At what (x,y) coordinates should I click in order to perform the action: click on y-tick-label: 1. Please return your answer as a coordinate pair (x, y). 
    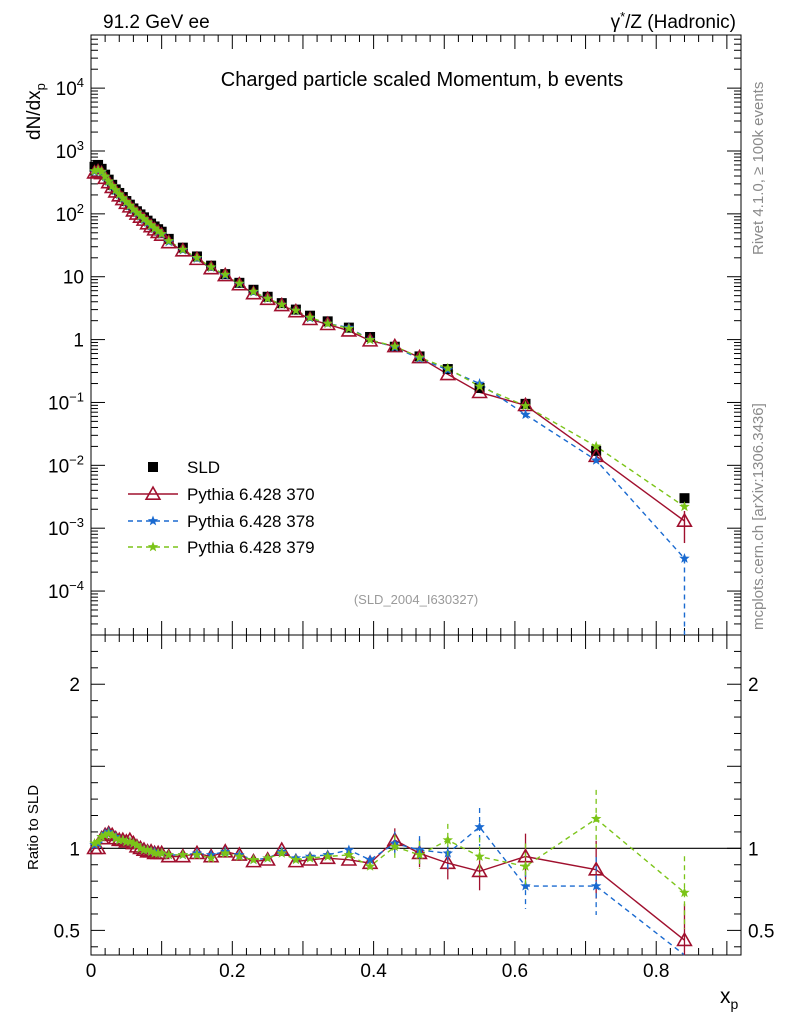
    Looking at the image, I should click on (78, 341).